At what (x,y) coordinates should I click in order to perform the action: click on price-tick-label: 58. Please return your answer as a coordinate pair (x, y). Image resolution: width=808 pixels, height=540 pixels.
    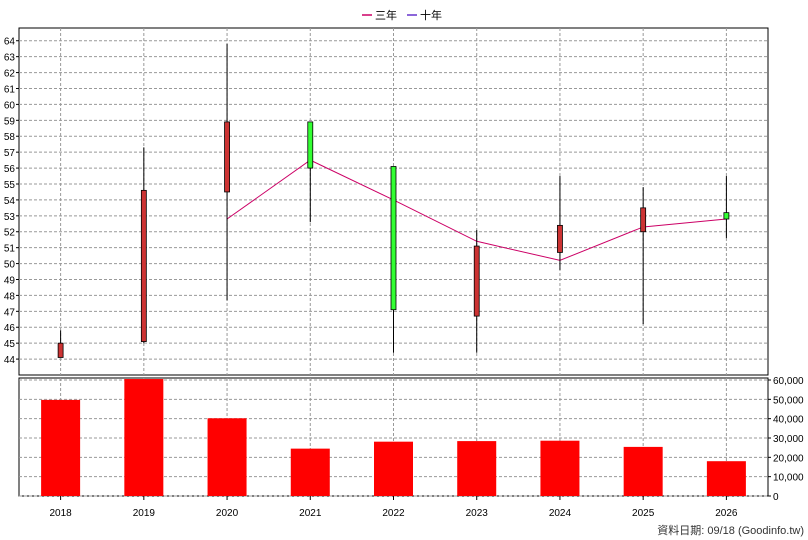
    Looking at the image, I should click on (10, 137).